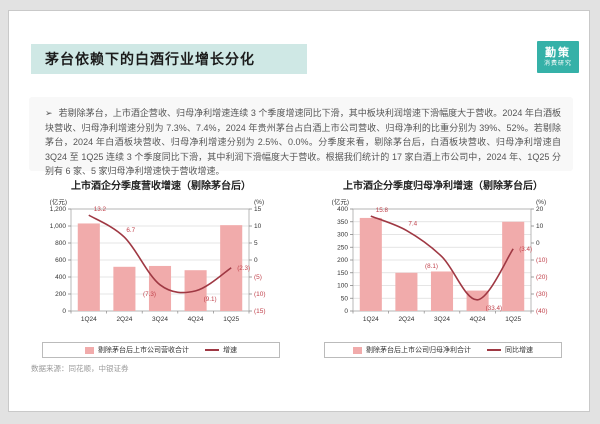 The height and width of the screenshot is (424, 600). Describe the element at coordinates (243, 268) in the screenshot. I see `svg-text: (2.3)` at that location.